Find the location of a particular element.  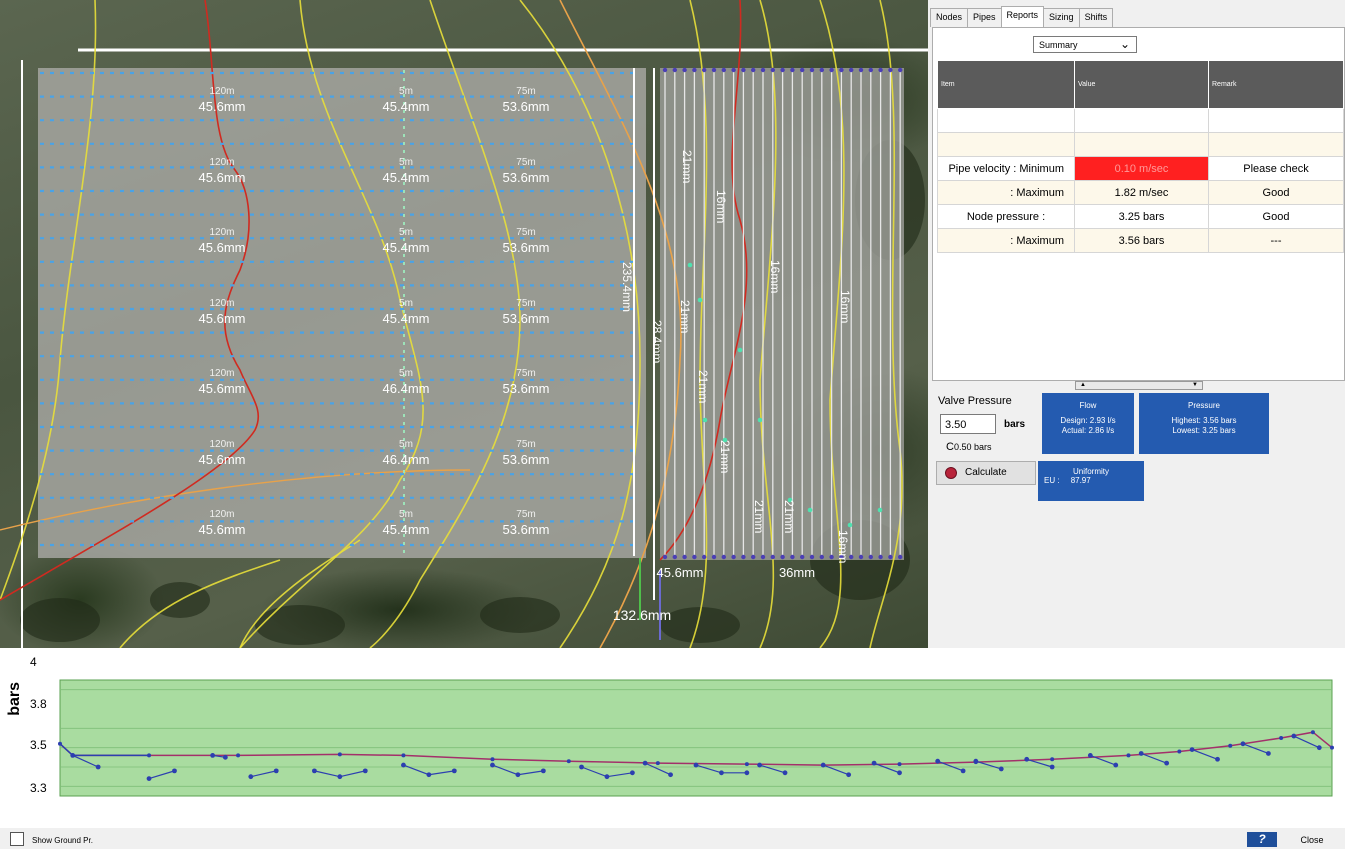

pipe-length-label: 5m is located at coordinates (406, 444).